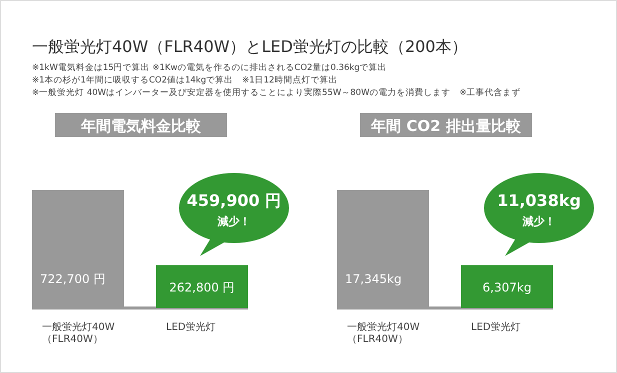 Image resolution: width=617 pixels, height=373 pixels. Describe the element at coordinates (141, 126) in the screenshot. I see `chart-subtitle: 年間電気料金比較` at that location.